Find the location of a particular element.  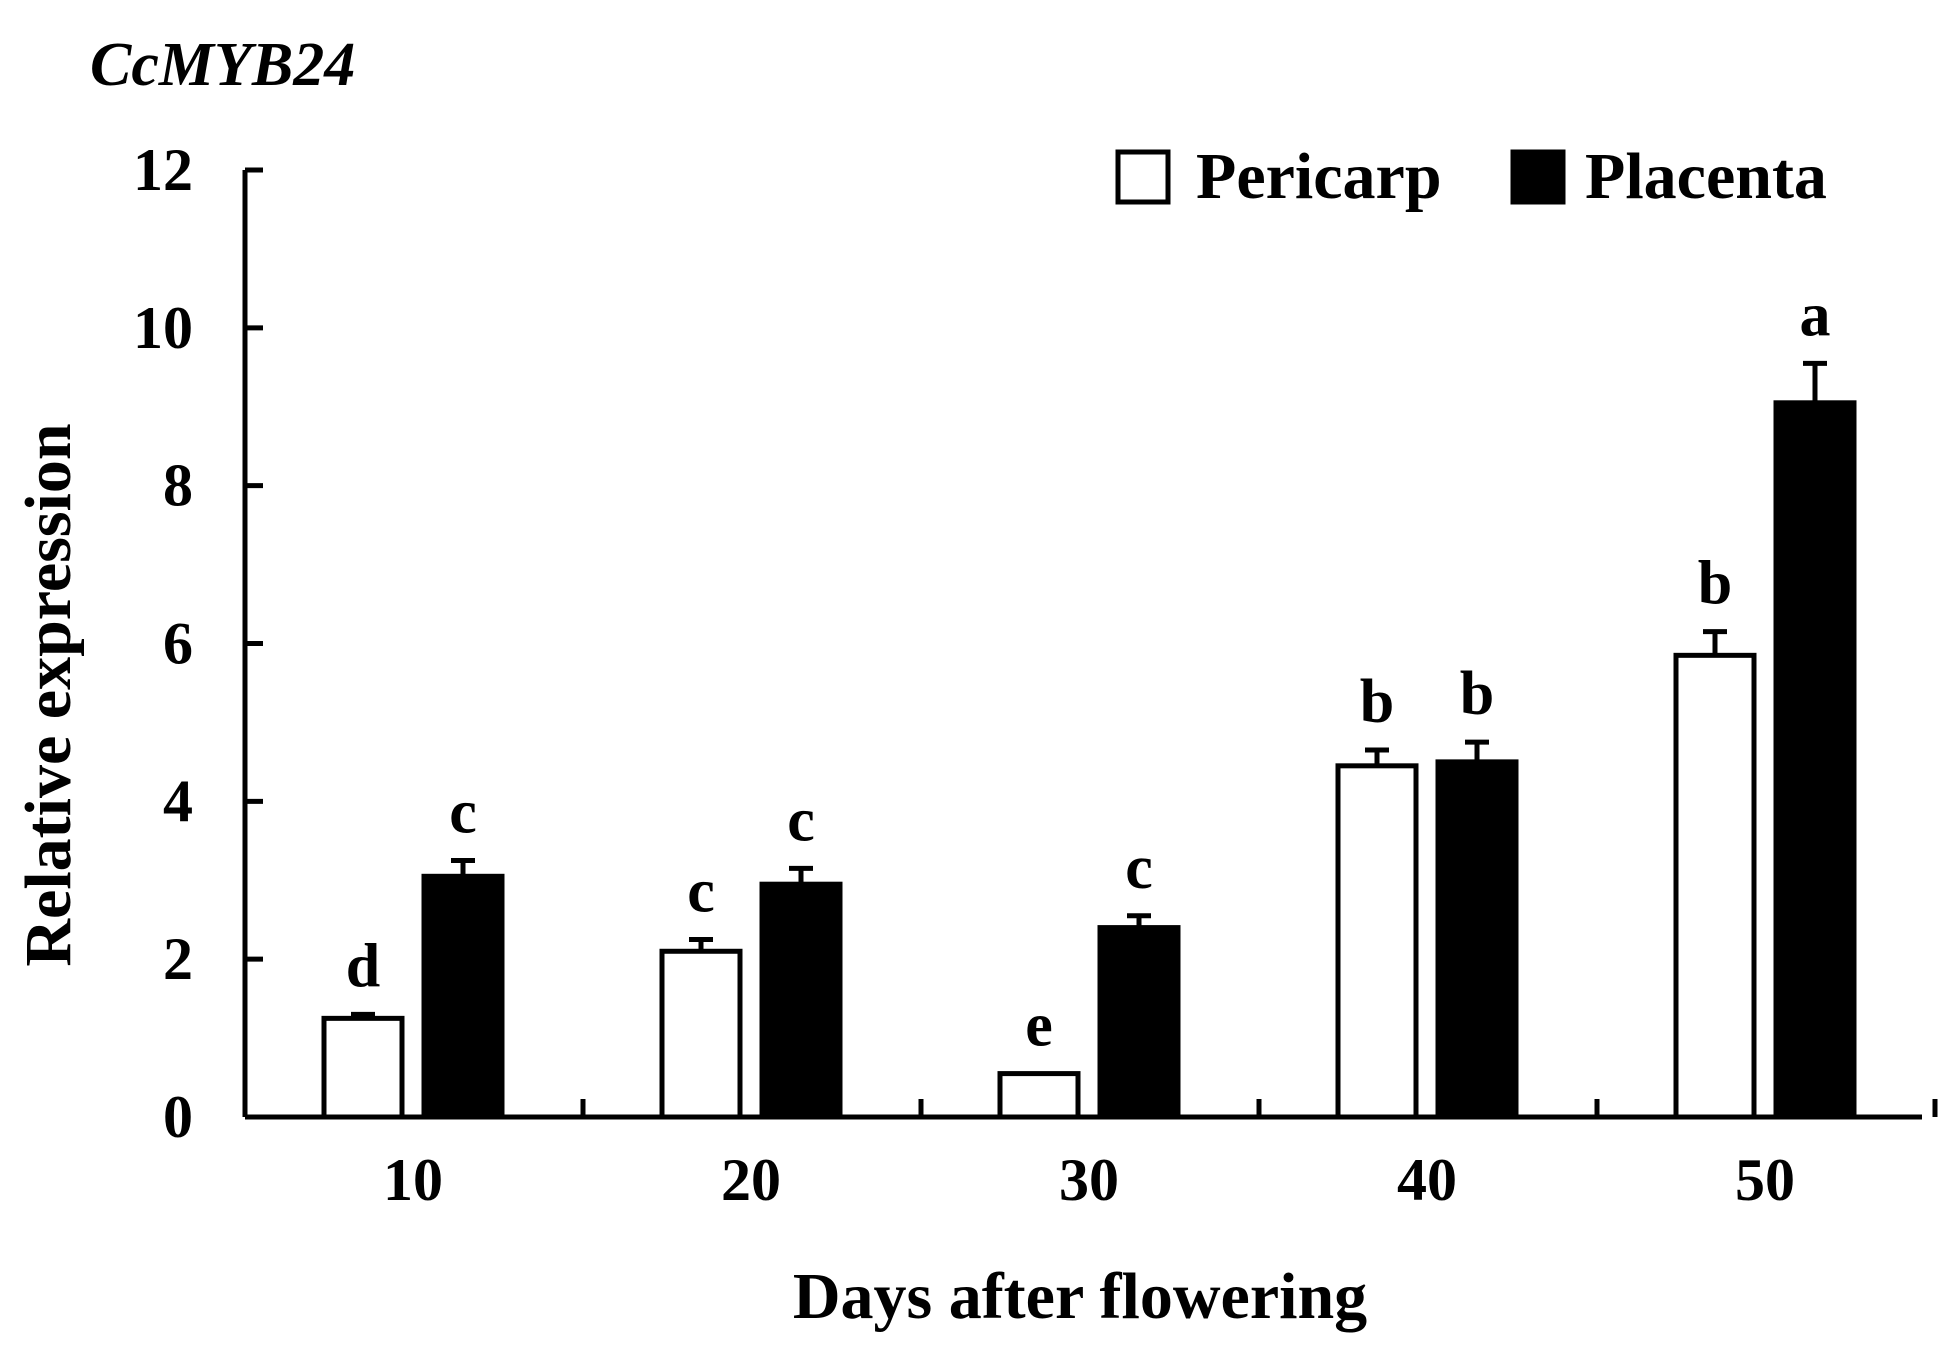

y-tick-label-6: 6 is located at coordinates (178, 644).